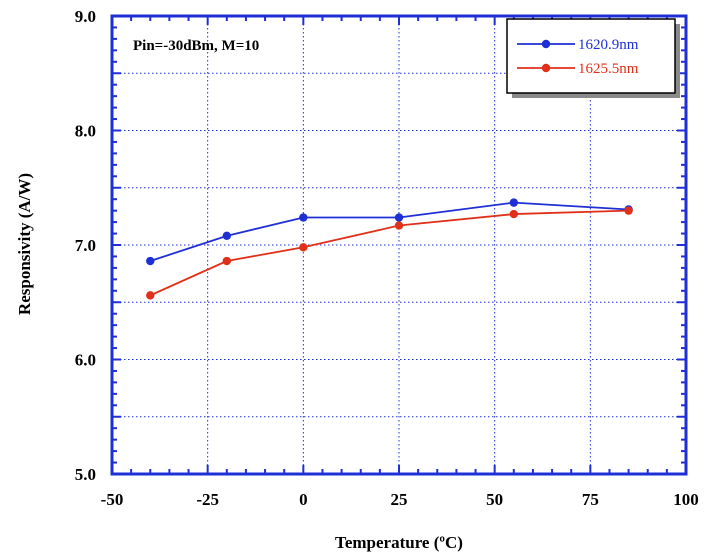  What do you see at coordinates (85, 474) in the screenshot?
I see `y-tick-label: 5.0` at bounding box center [85, 474].